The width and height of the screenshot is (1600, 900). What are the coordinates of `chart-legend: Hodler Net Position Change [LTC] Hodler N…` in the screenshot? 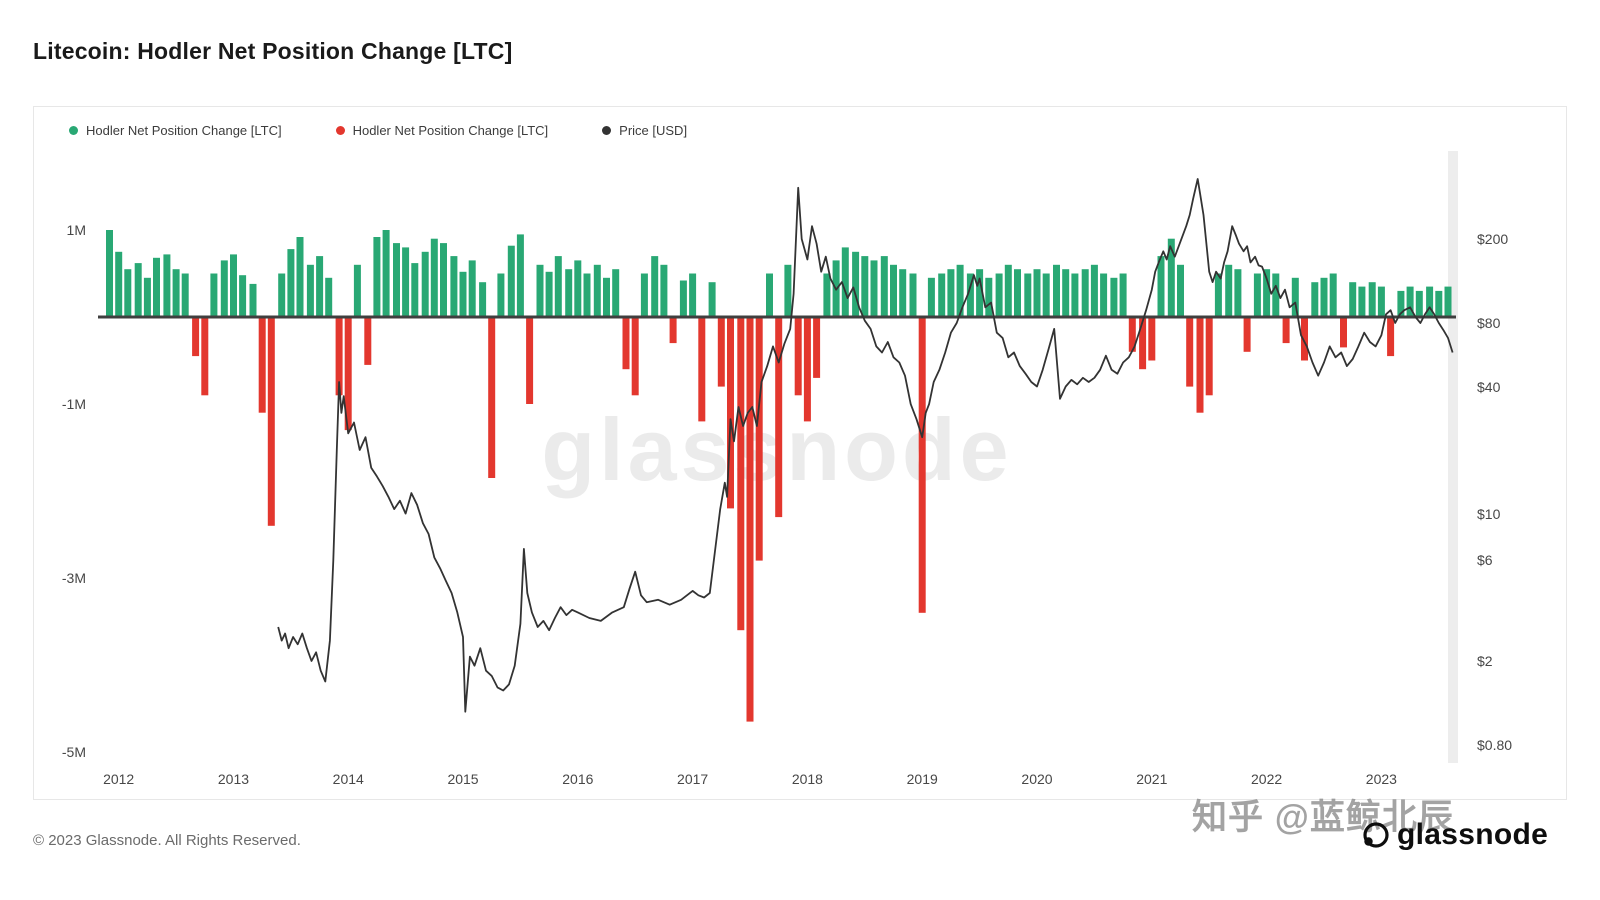 It's located at (378, 130).